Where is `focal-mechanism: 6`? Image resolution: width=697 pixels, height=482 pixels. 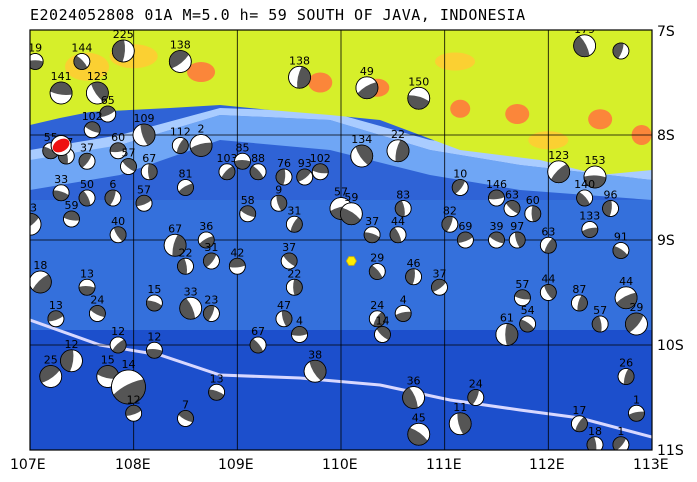 focal-mechanism: 6 is located at coordinates (113, 192).